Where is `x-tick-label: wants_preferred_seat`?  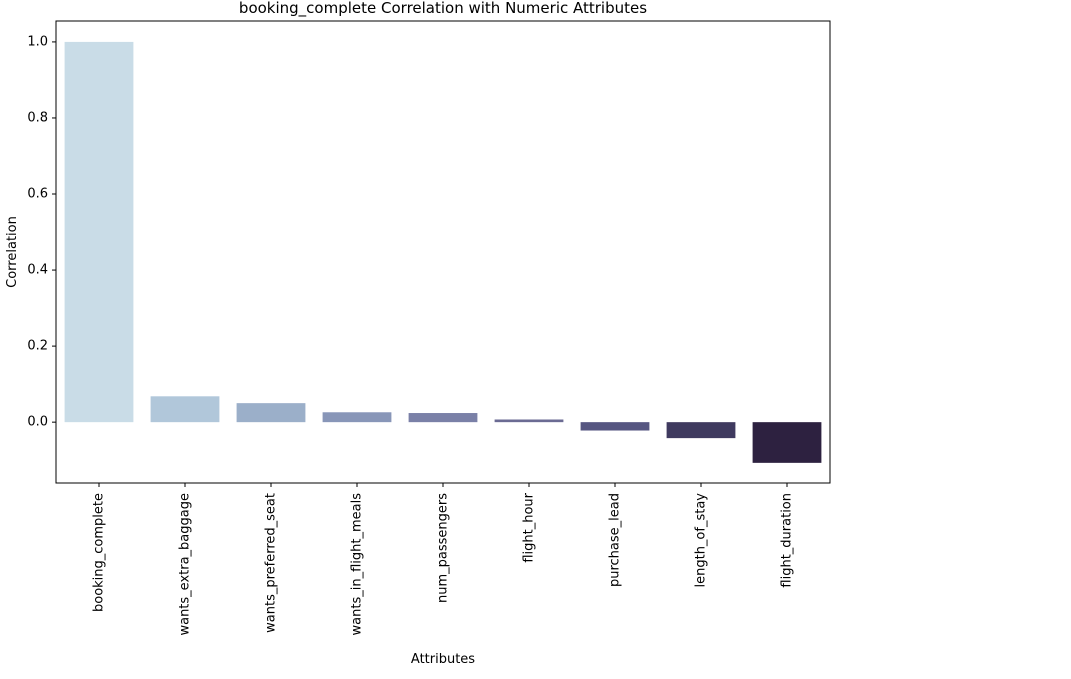
x-tick-label: wants_preferred_seat is located at coordinates (271, 563).